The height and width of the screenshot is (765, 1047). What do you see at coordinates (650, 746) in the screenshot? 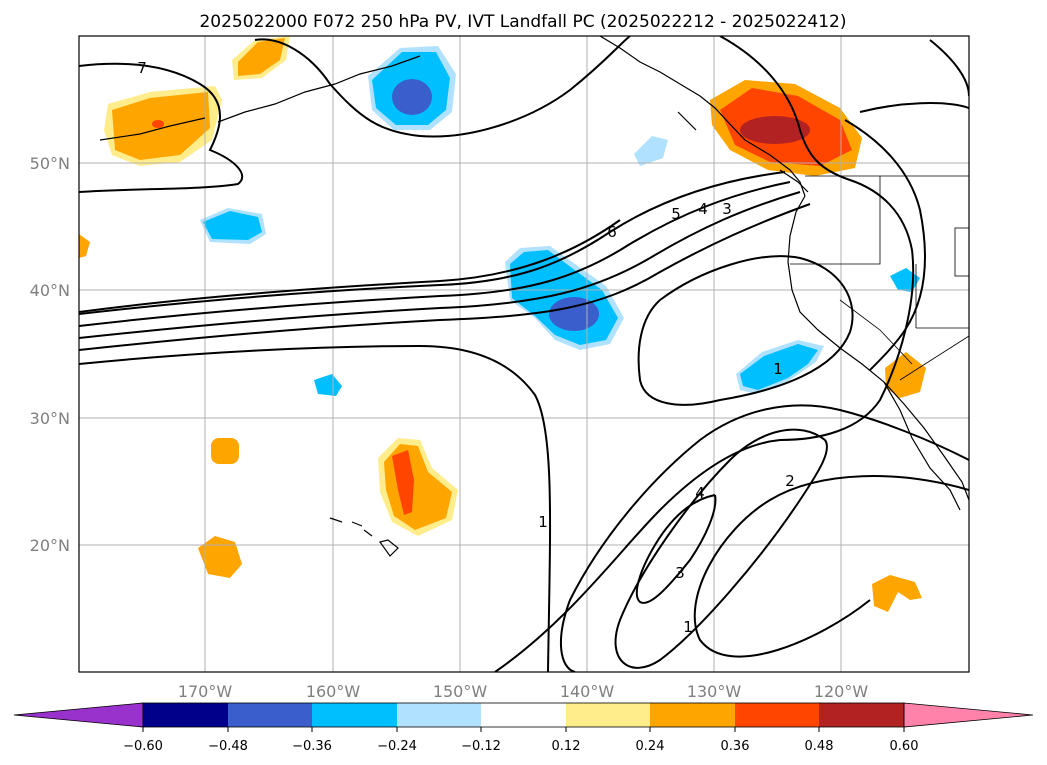
I see `colorbar-tick-label: 0.24` at bounding box center [650, 746].